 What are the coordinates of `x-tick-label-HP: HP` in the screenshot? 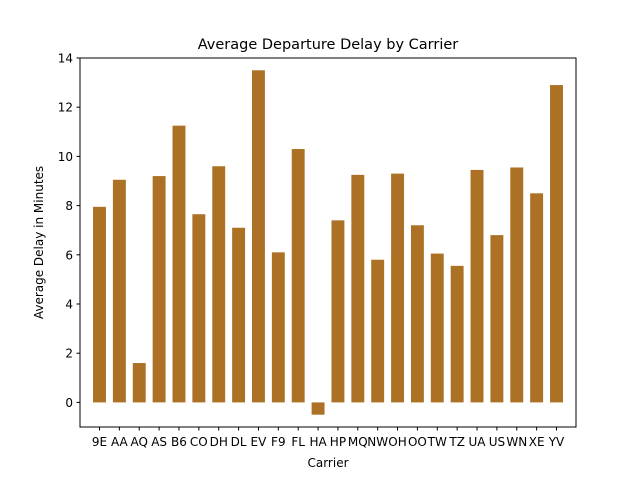 It's located at (338, 442).